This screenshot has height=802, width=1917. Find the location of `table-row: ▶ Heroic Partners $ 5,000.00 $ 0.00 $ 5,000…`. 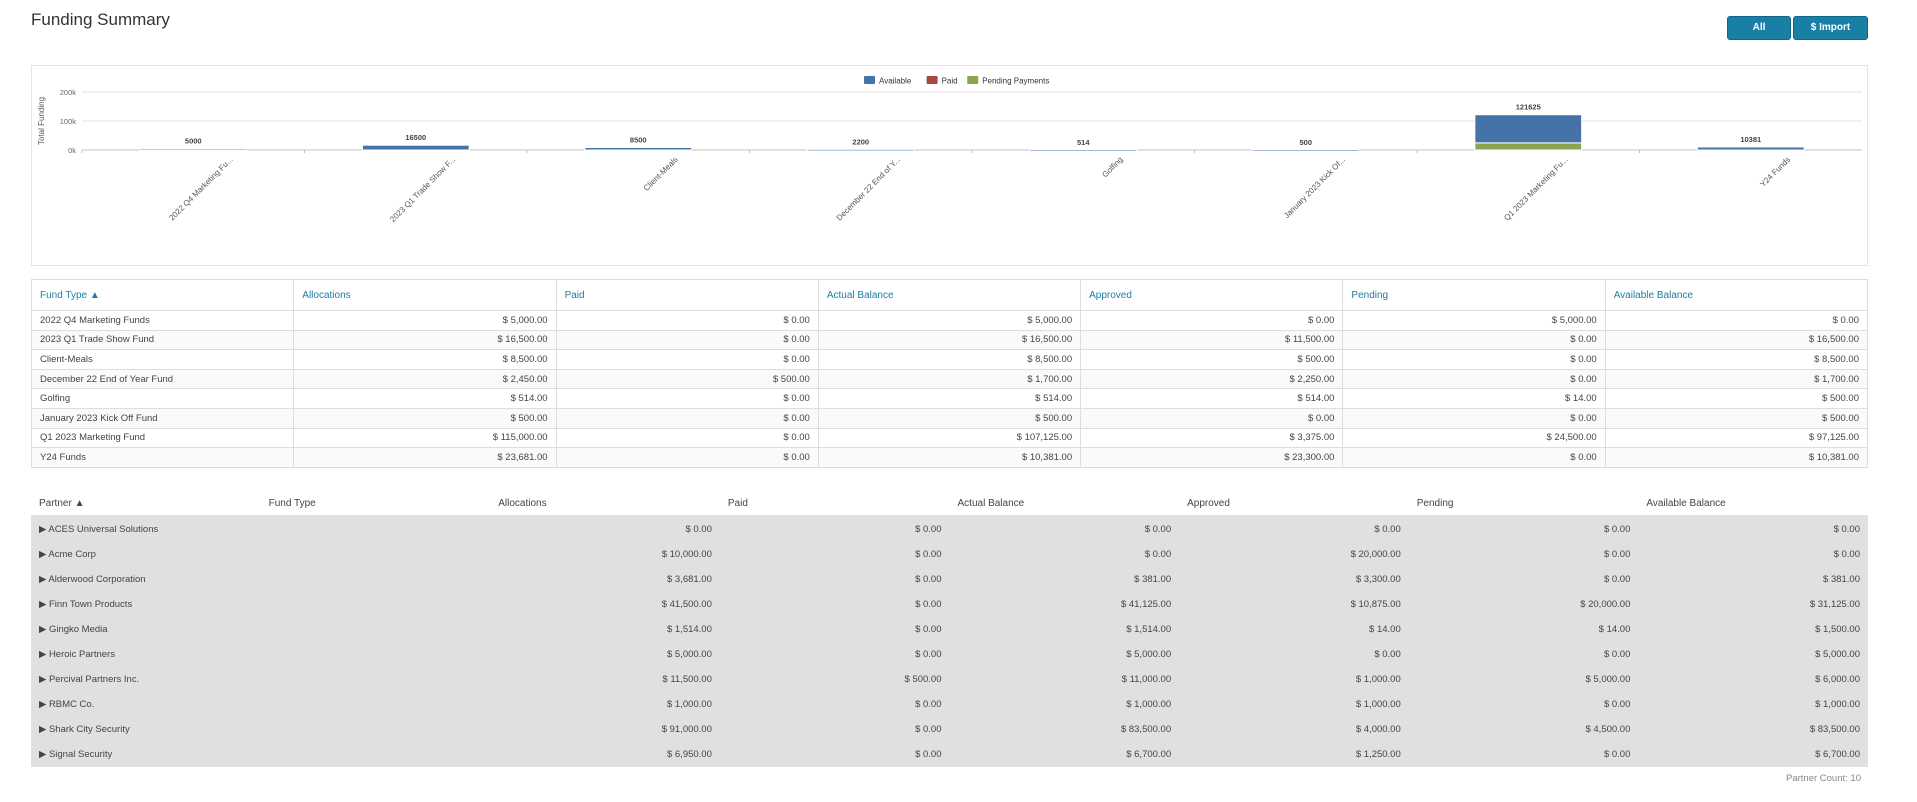

table-row: ▶ Heroic Partners $ 5,000.00 $ 0.00 $ 5,000… is located at coordinates (949, 654).